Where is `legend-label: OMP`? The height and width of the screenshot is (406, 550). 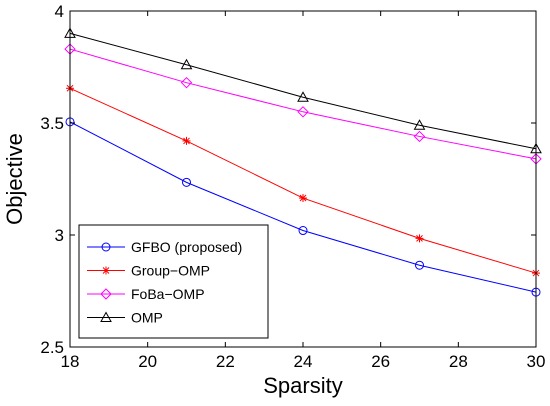 legend-label: OMP is located at coordinates (147, 318).